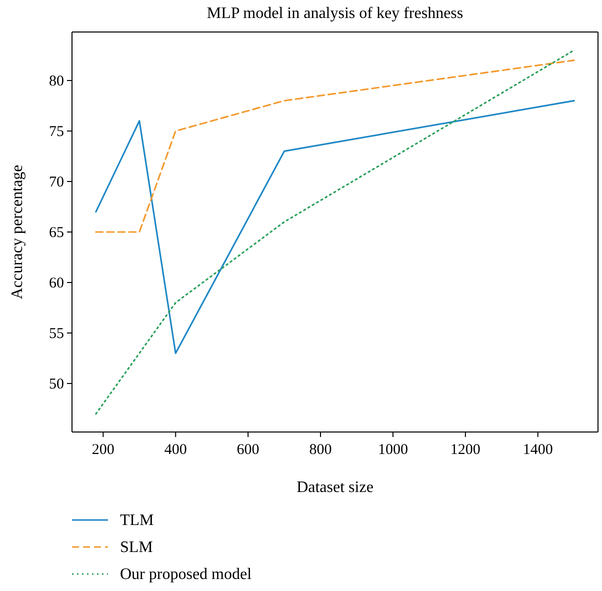 The height and width of the screenshot is (591, 602). Describe the element at coordinates (136, 547) in the screenshot. I see `legend-label: SLM` at that location.